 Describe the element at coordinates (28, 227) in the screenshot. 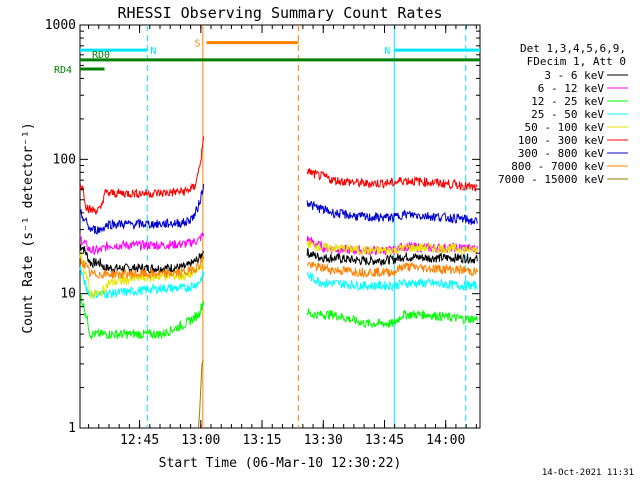

I see `y-axis-label: Count Rate (s⁻¹ detector⁻¹)` at that location.